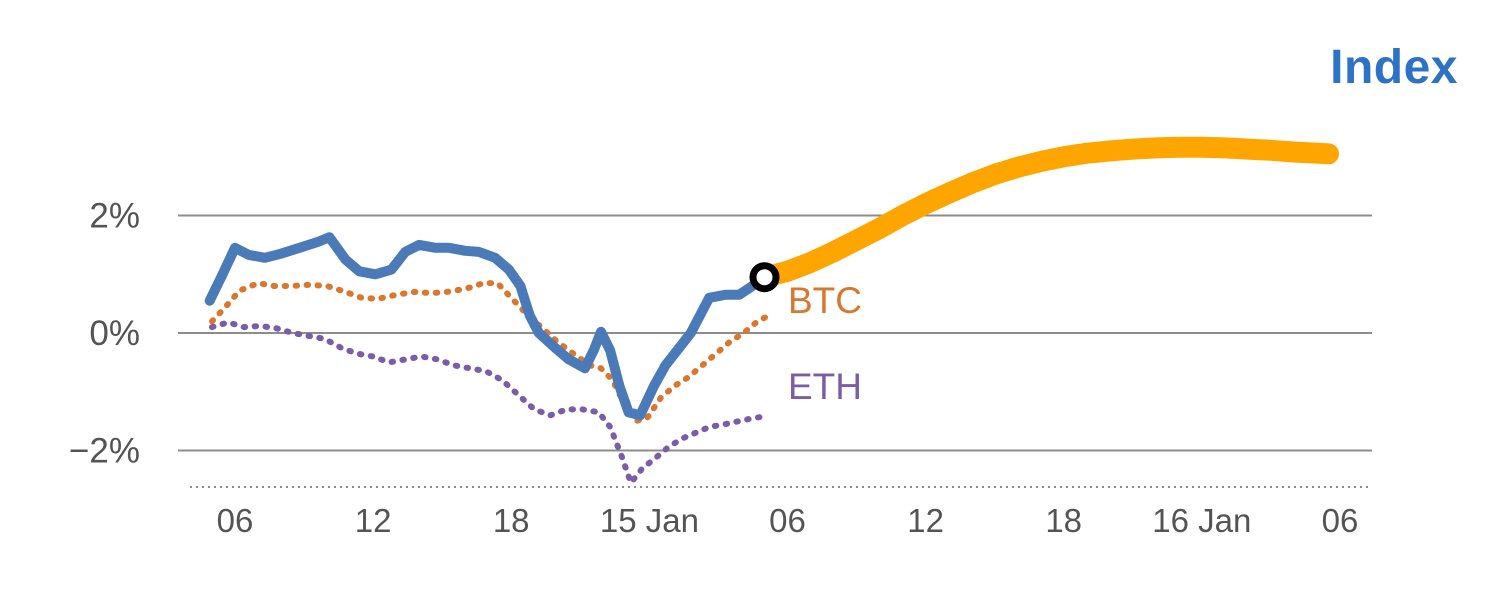  Describe the element at coordinates (1201, 520) in the screenshot. I see `x-tick-label: 16 Jan` at that location.